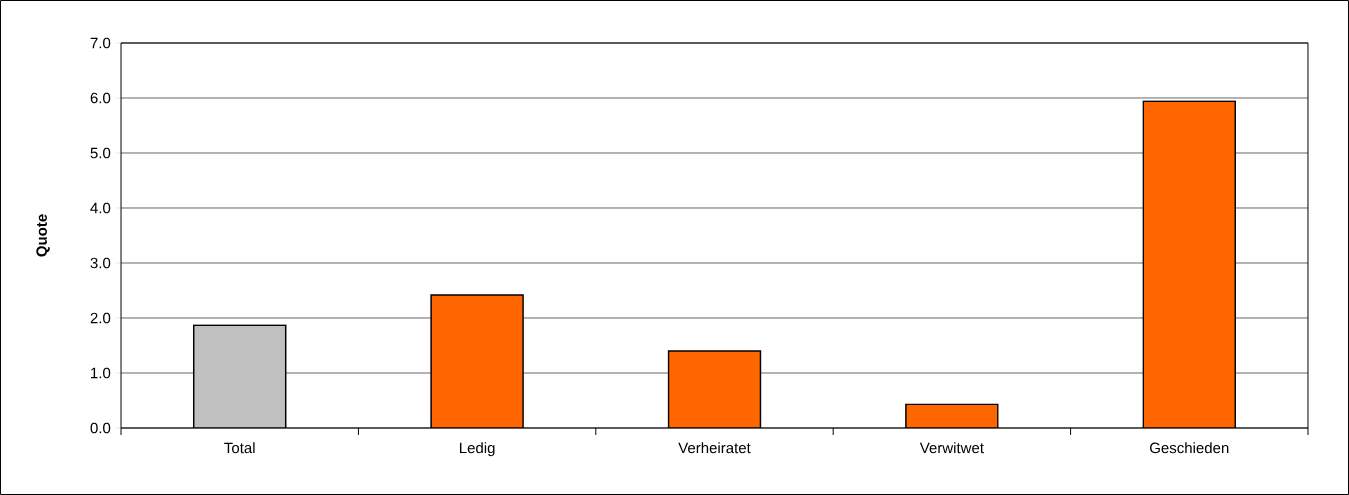  I want to click on y-tick-label: 7.0, so click(100, 43).